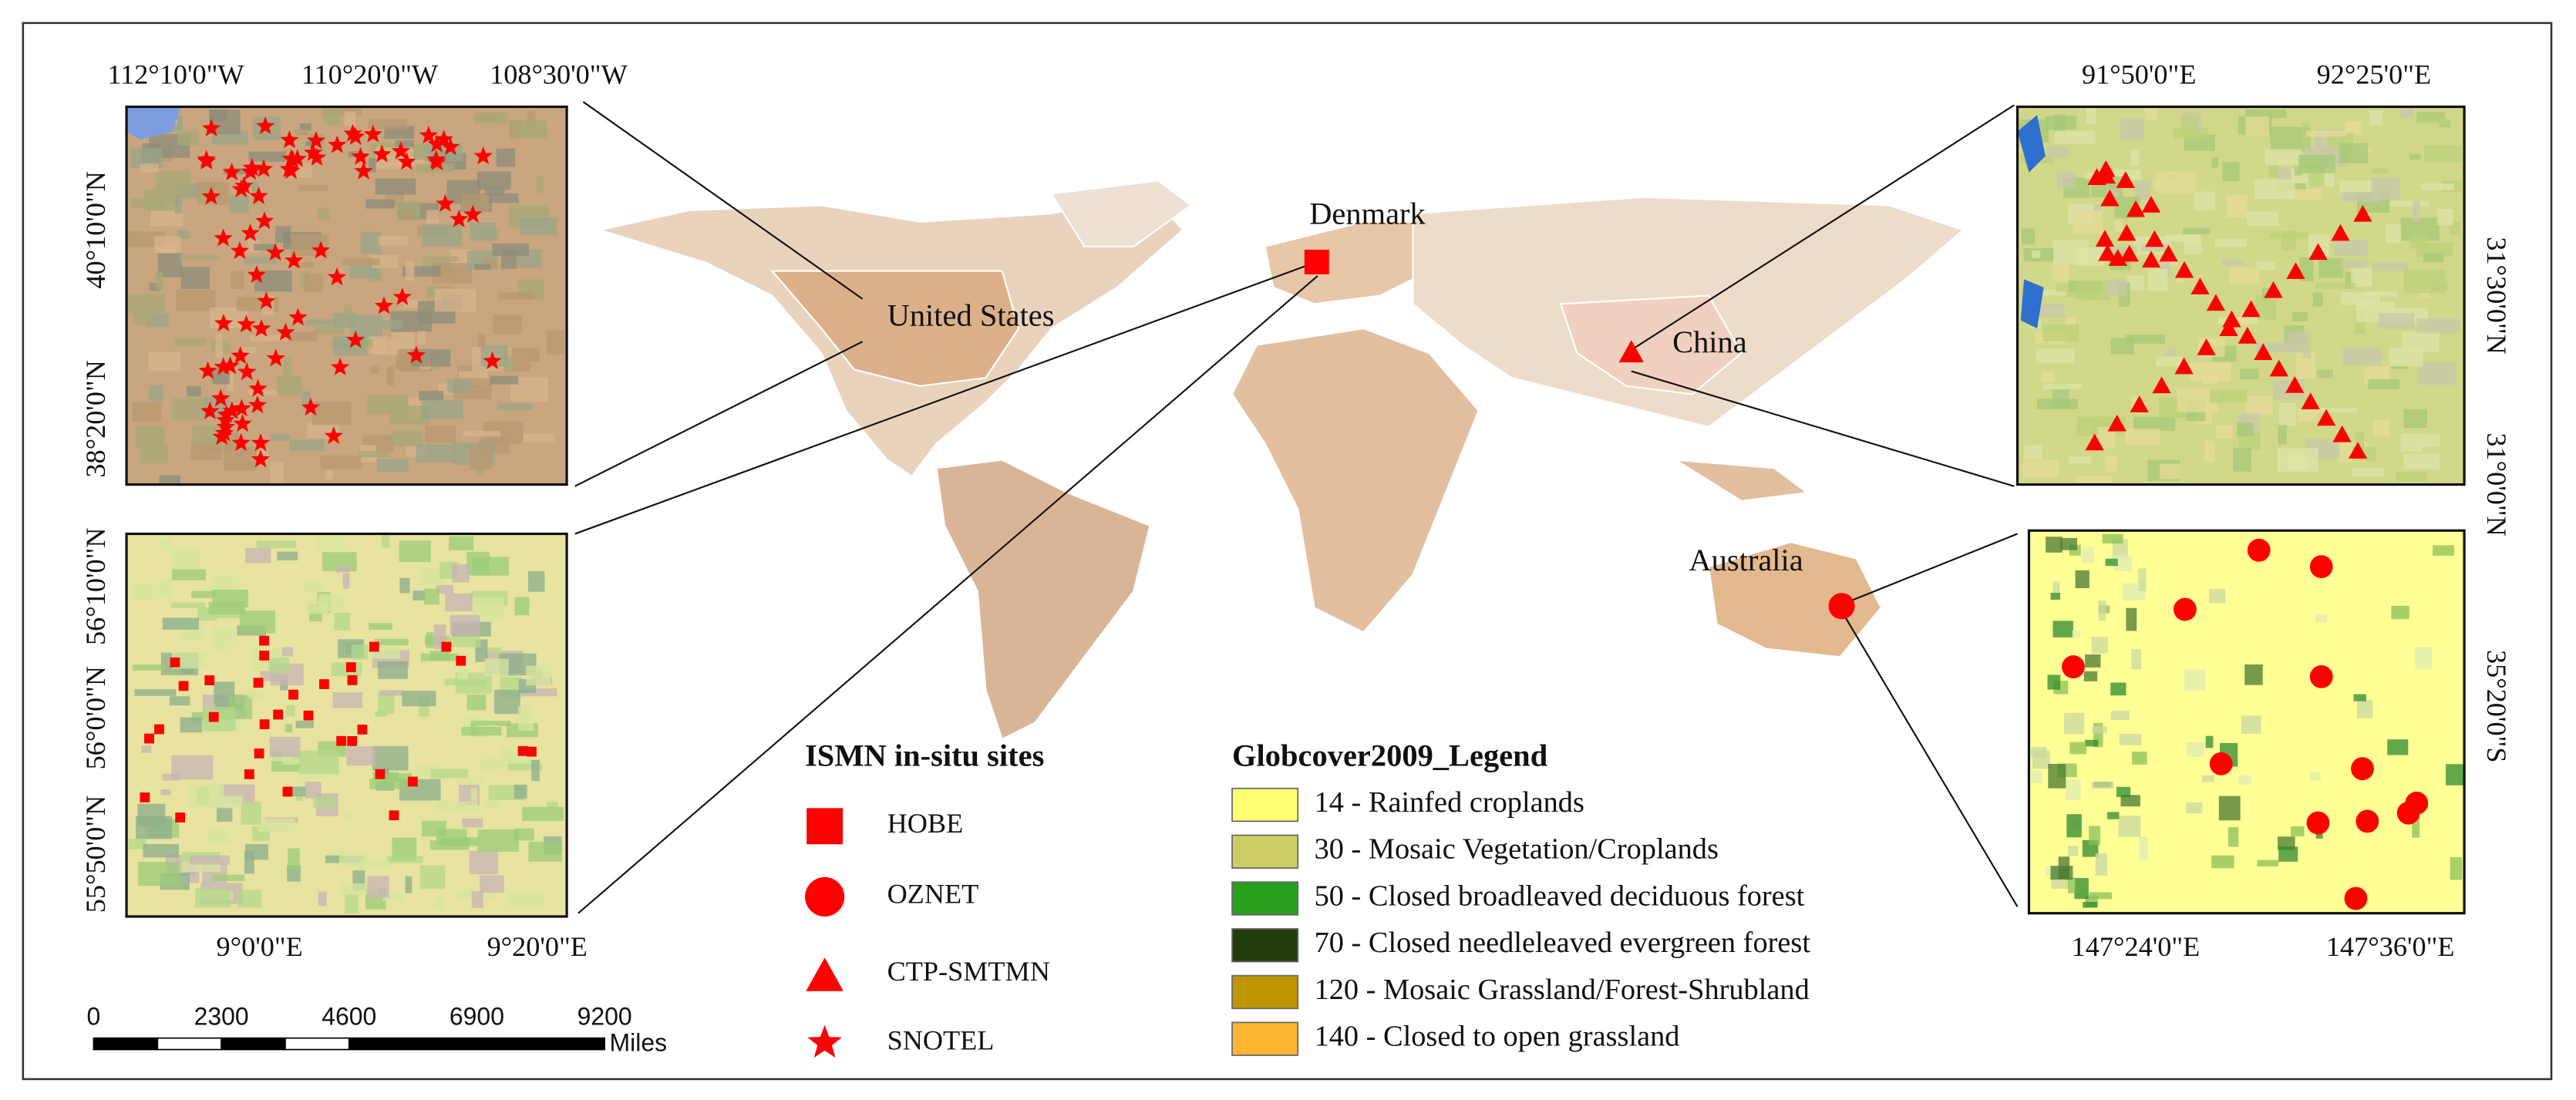  I want to click on scale-label: 9200, so click(604, 1017).